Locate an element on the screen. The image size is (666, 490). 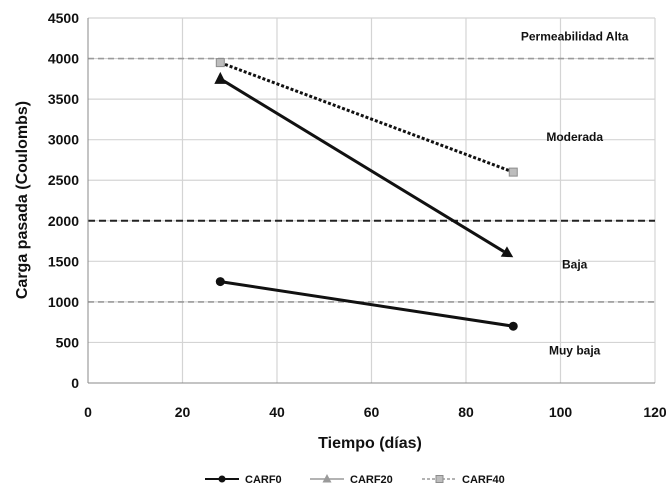
y-axis-title: Carga pasada (Coulombs) is located at coordinates (22, 200).